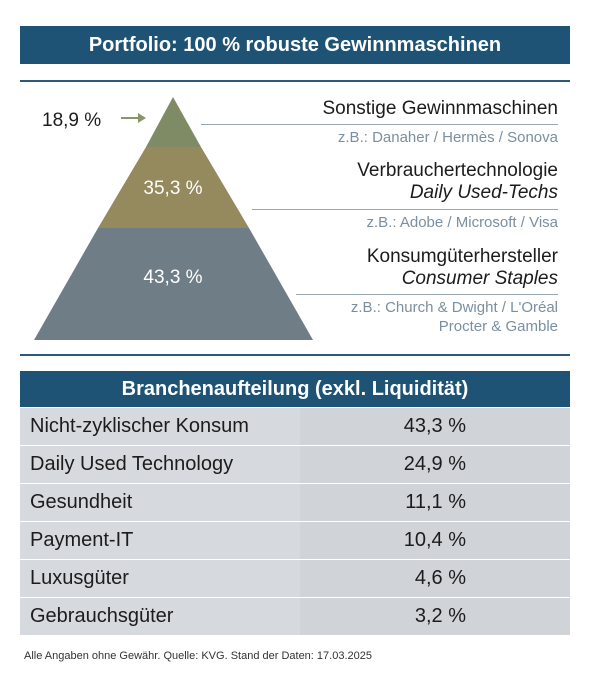 The height and width of the screenshot is (690, 590). I want to click on segment-name-consumer-staples-text: Konsumgüterhersteller, so click(462, 256).